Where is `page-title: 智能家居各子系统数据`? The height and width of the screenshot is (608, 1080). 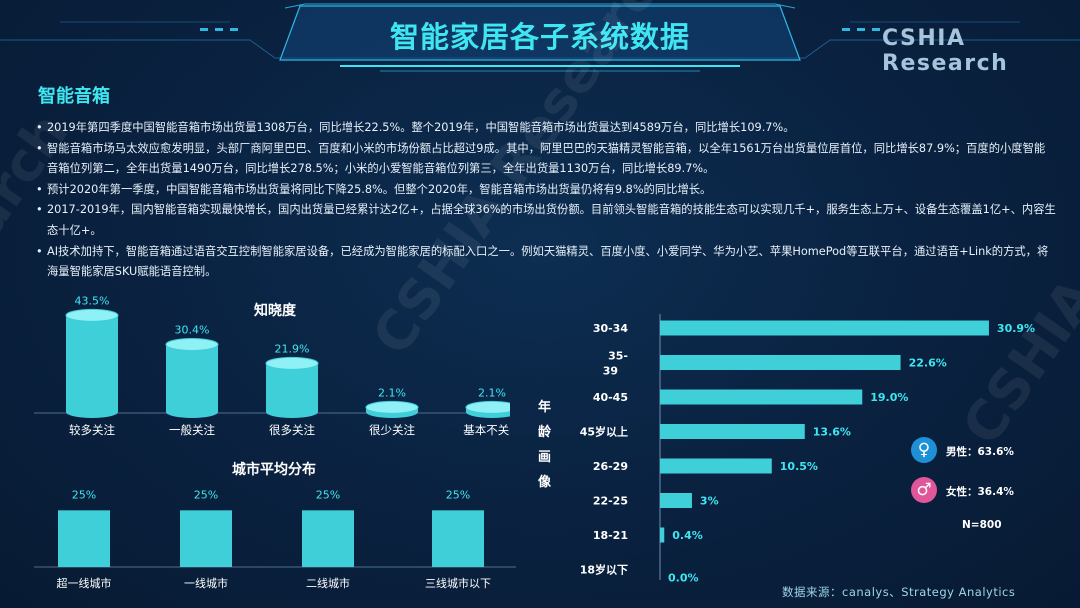 page-title: 智能家居各子系统数据 is located at coordinates (539, 37).